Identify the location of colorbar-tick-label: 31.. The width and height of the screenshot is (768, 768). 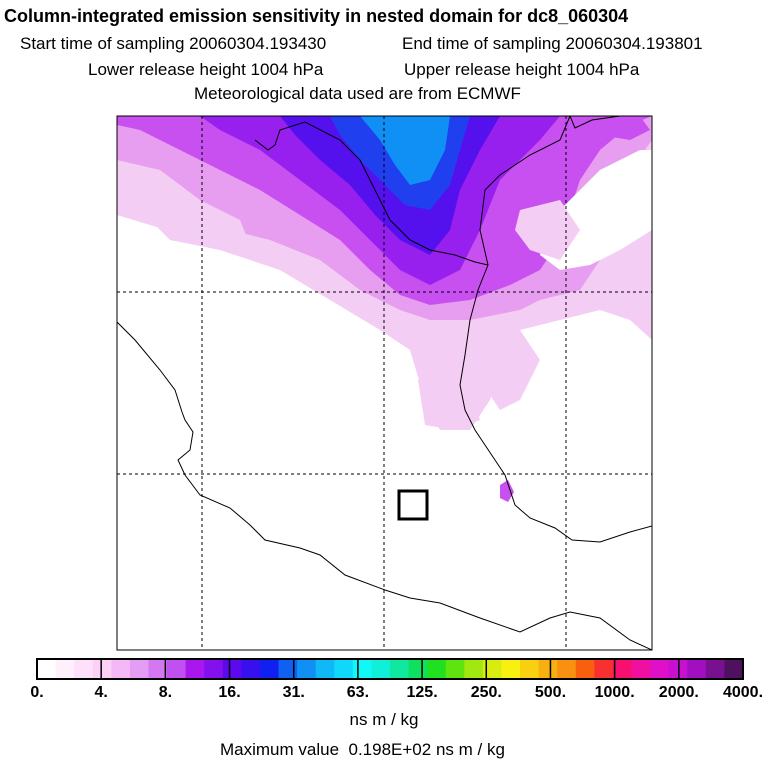
(293, 692).